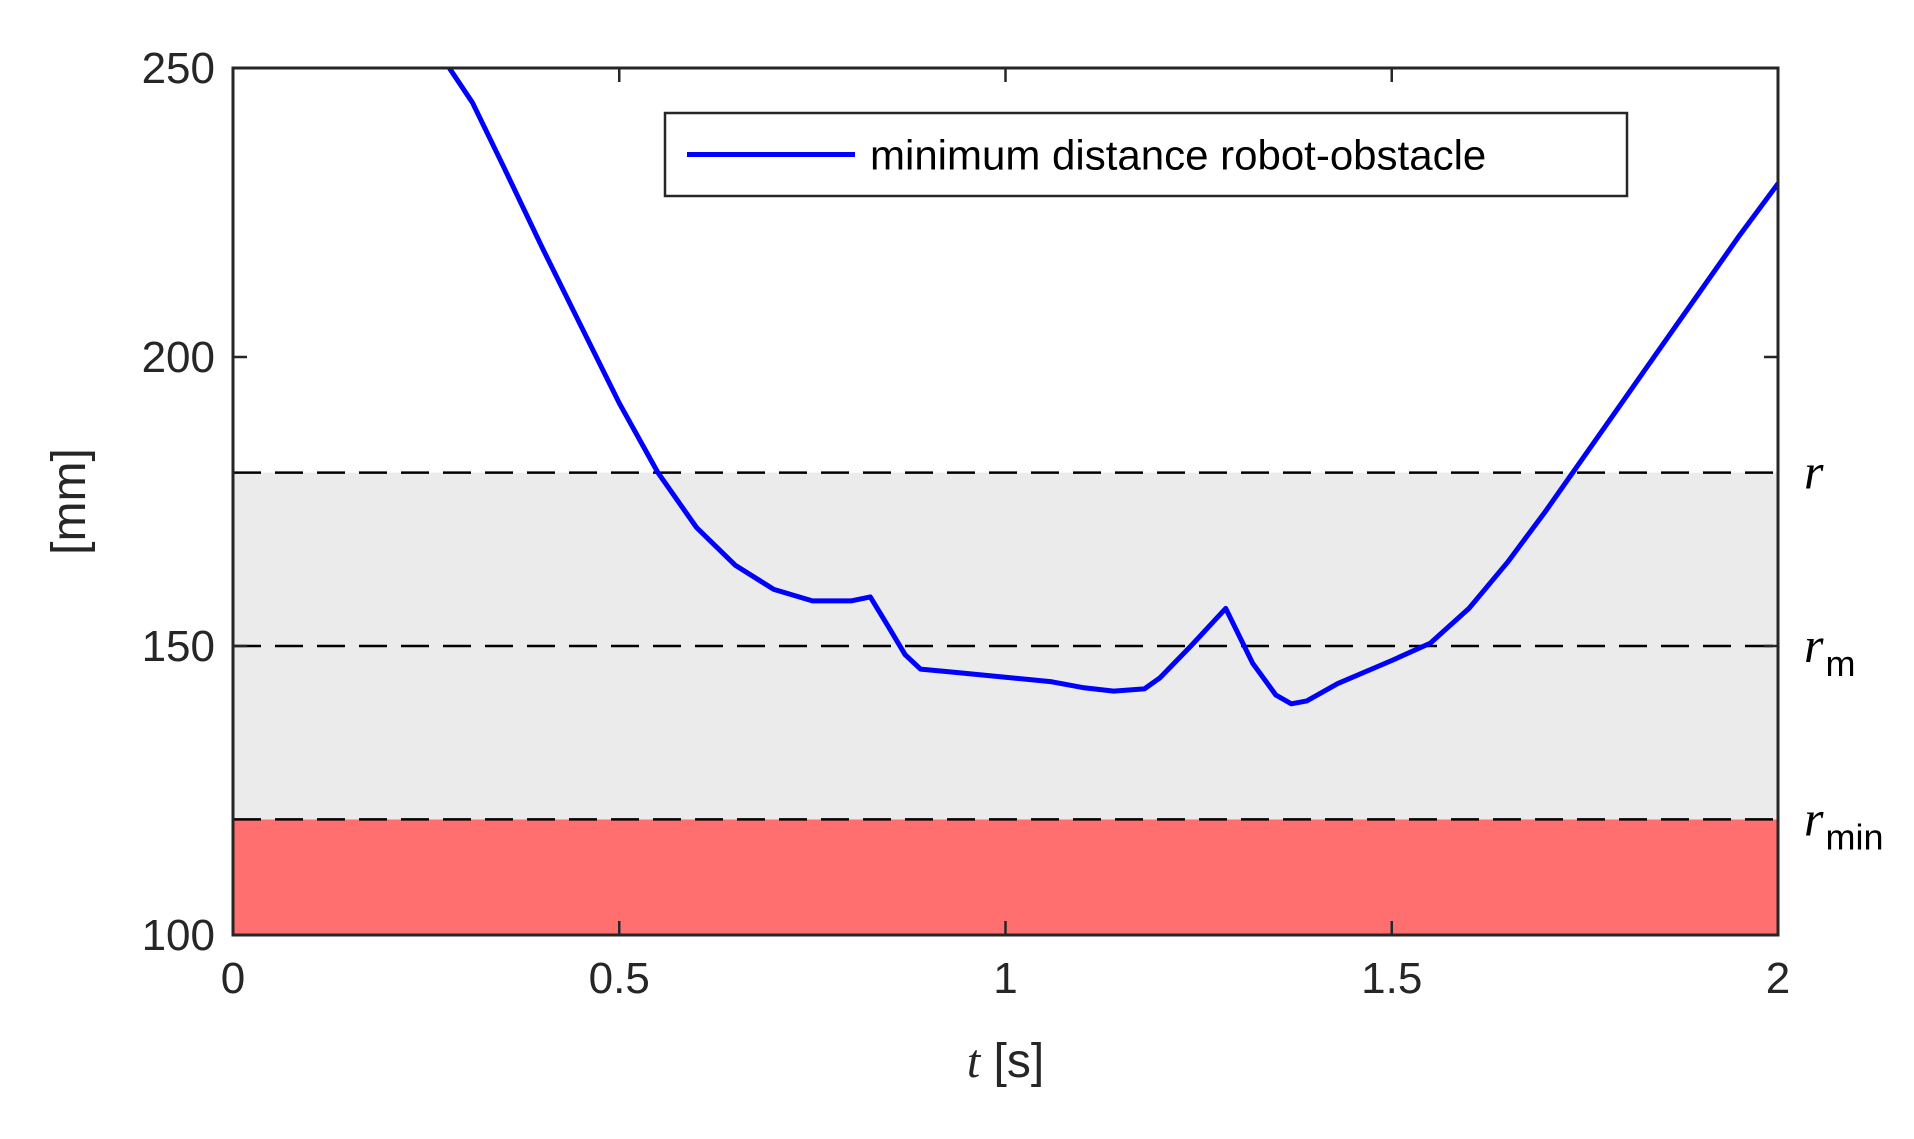 The image size is (1914, 1139). I want to click on legend-label: minimum distance robot-obstacle, so click(1178, 155).